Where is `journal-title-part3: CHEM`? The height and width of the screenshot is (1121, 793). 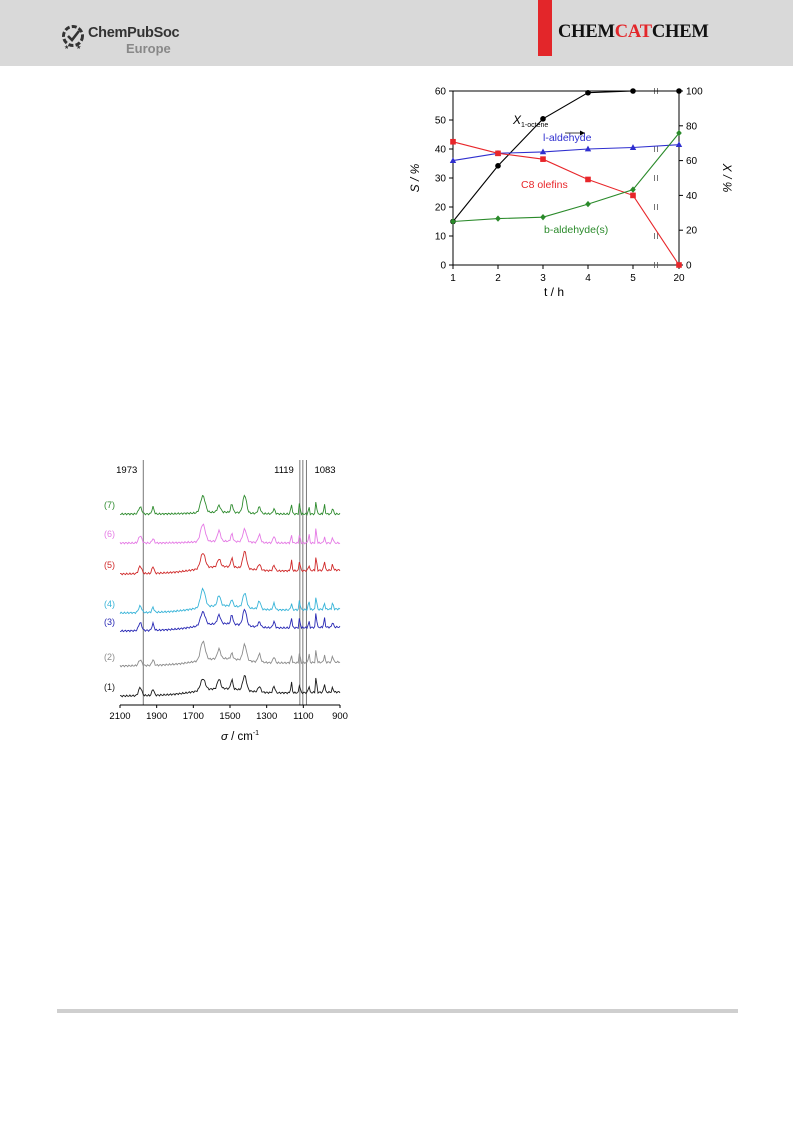
journal-title-part3: CHEM is located at coordinates (680, 32).